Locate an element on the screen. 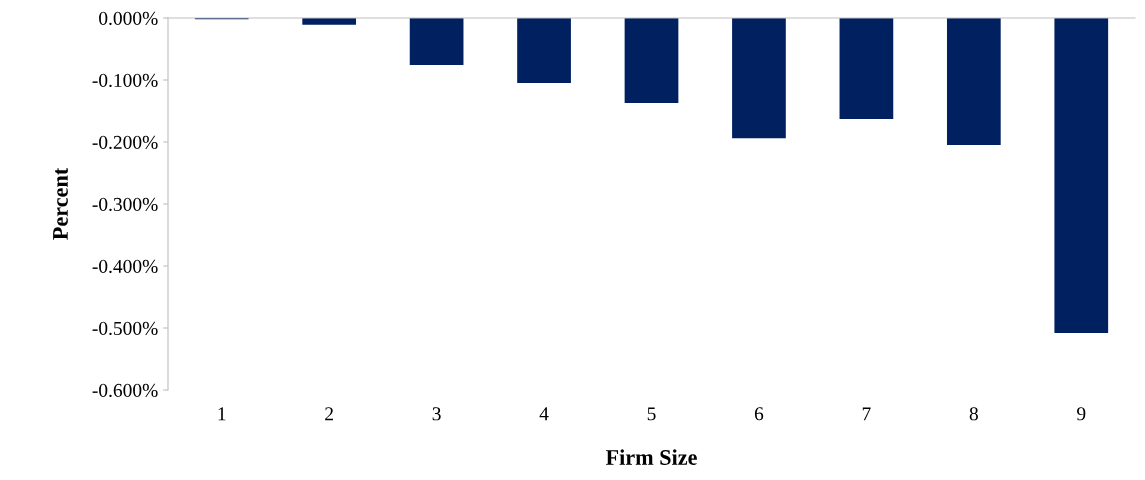 This screenshot has width=1145, height=480. y-tick-label: -0.300% is located at coordinates (125, 204).